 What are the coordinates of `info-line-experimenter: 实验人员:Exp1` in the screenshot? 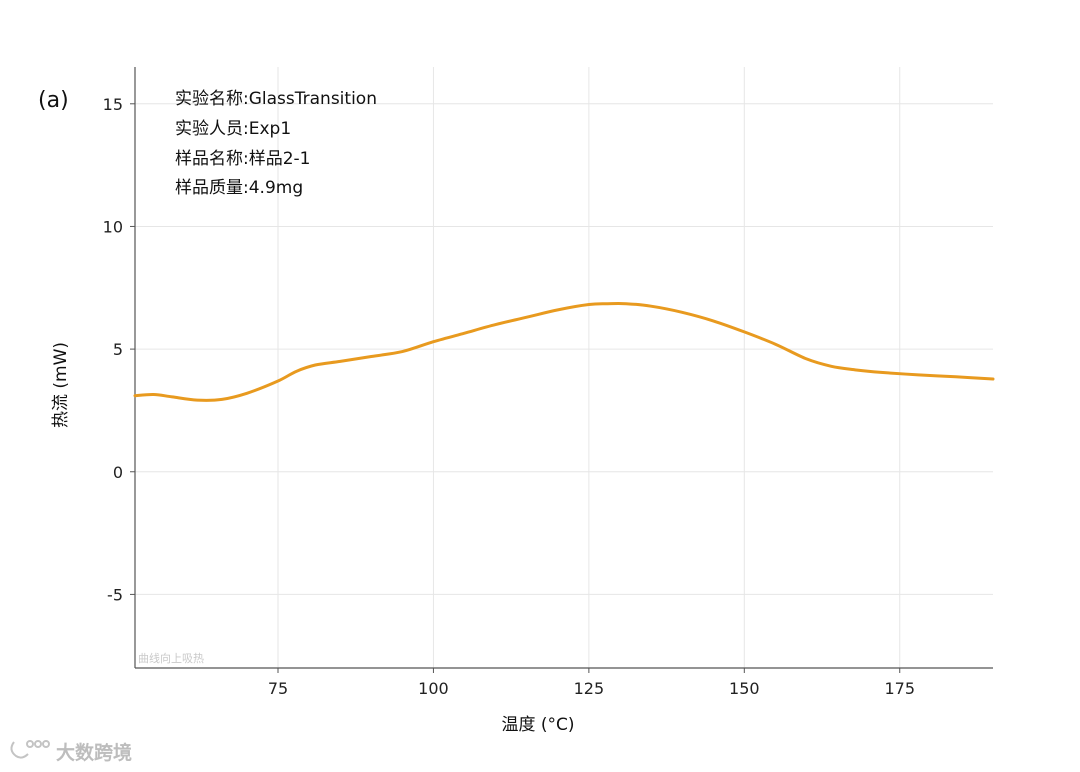 It's located at (233, 129).